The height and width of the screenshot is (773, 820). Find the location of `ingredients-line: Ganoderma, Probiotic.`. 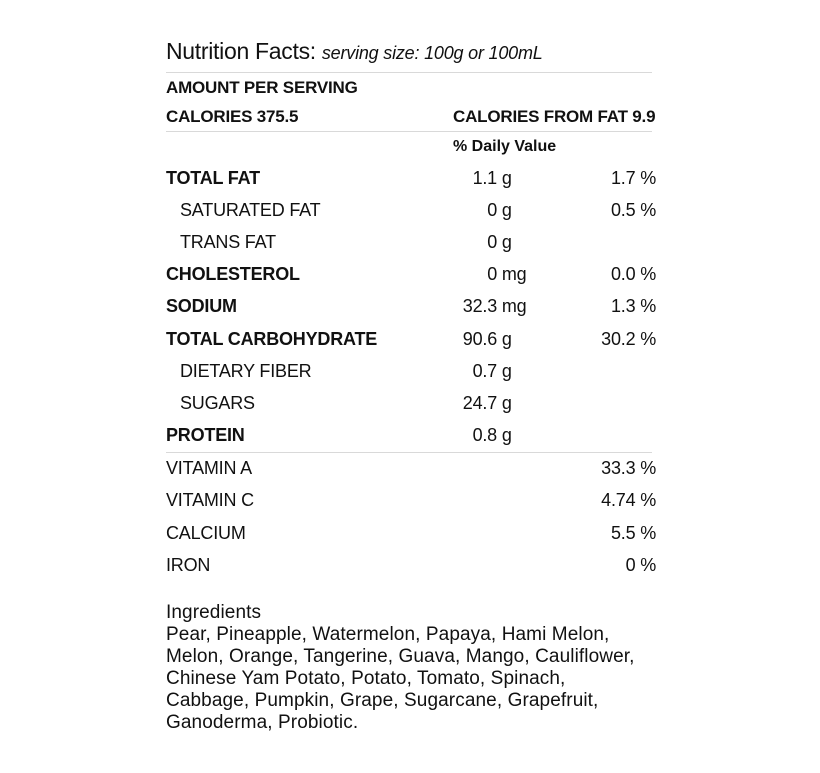

ingredients-line: Ganoderma, Probiotic. is located at coordinates (262, 722).